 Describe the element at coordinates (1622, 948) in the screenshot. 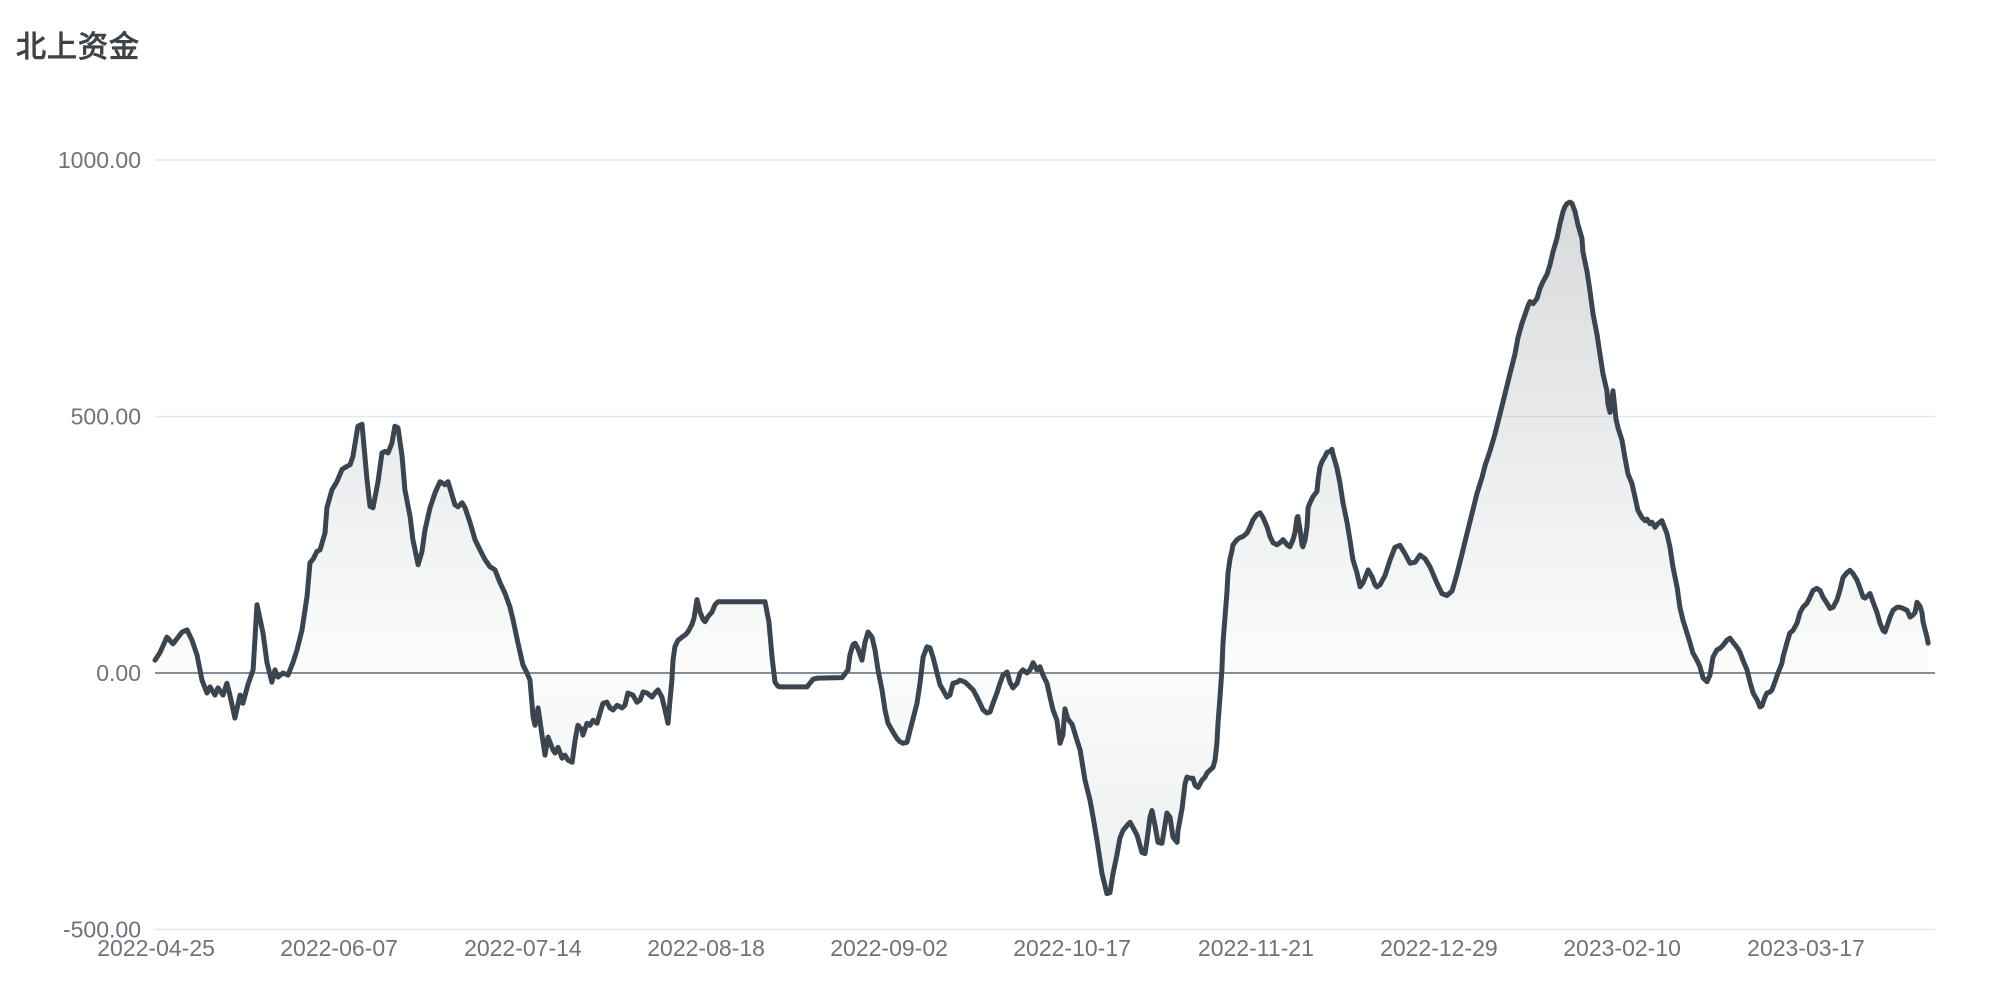

I see `x-tick-label: 2023-02-10` at that location.